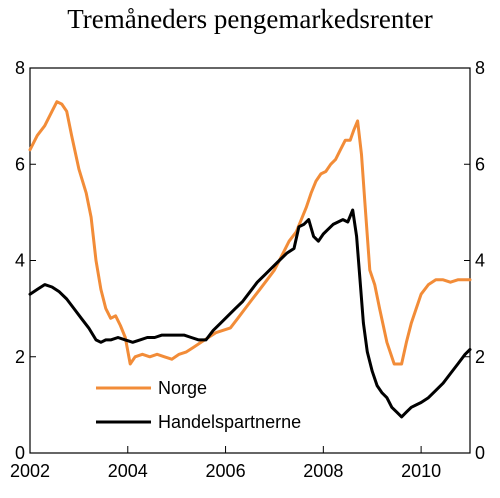 Image resolution: width=500 pixels, height=498 pixels. What do you see at coordinates (323, 471) in the screenshot?
I see `x-tick-label: 2008` at bounding box center [323, 471].